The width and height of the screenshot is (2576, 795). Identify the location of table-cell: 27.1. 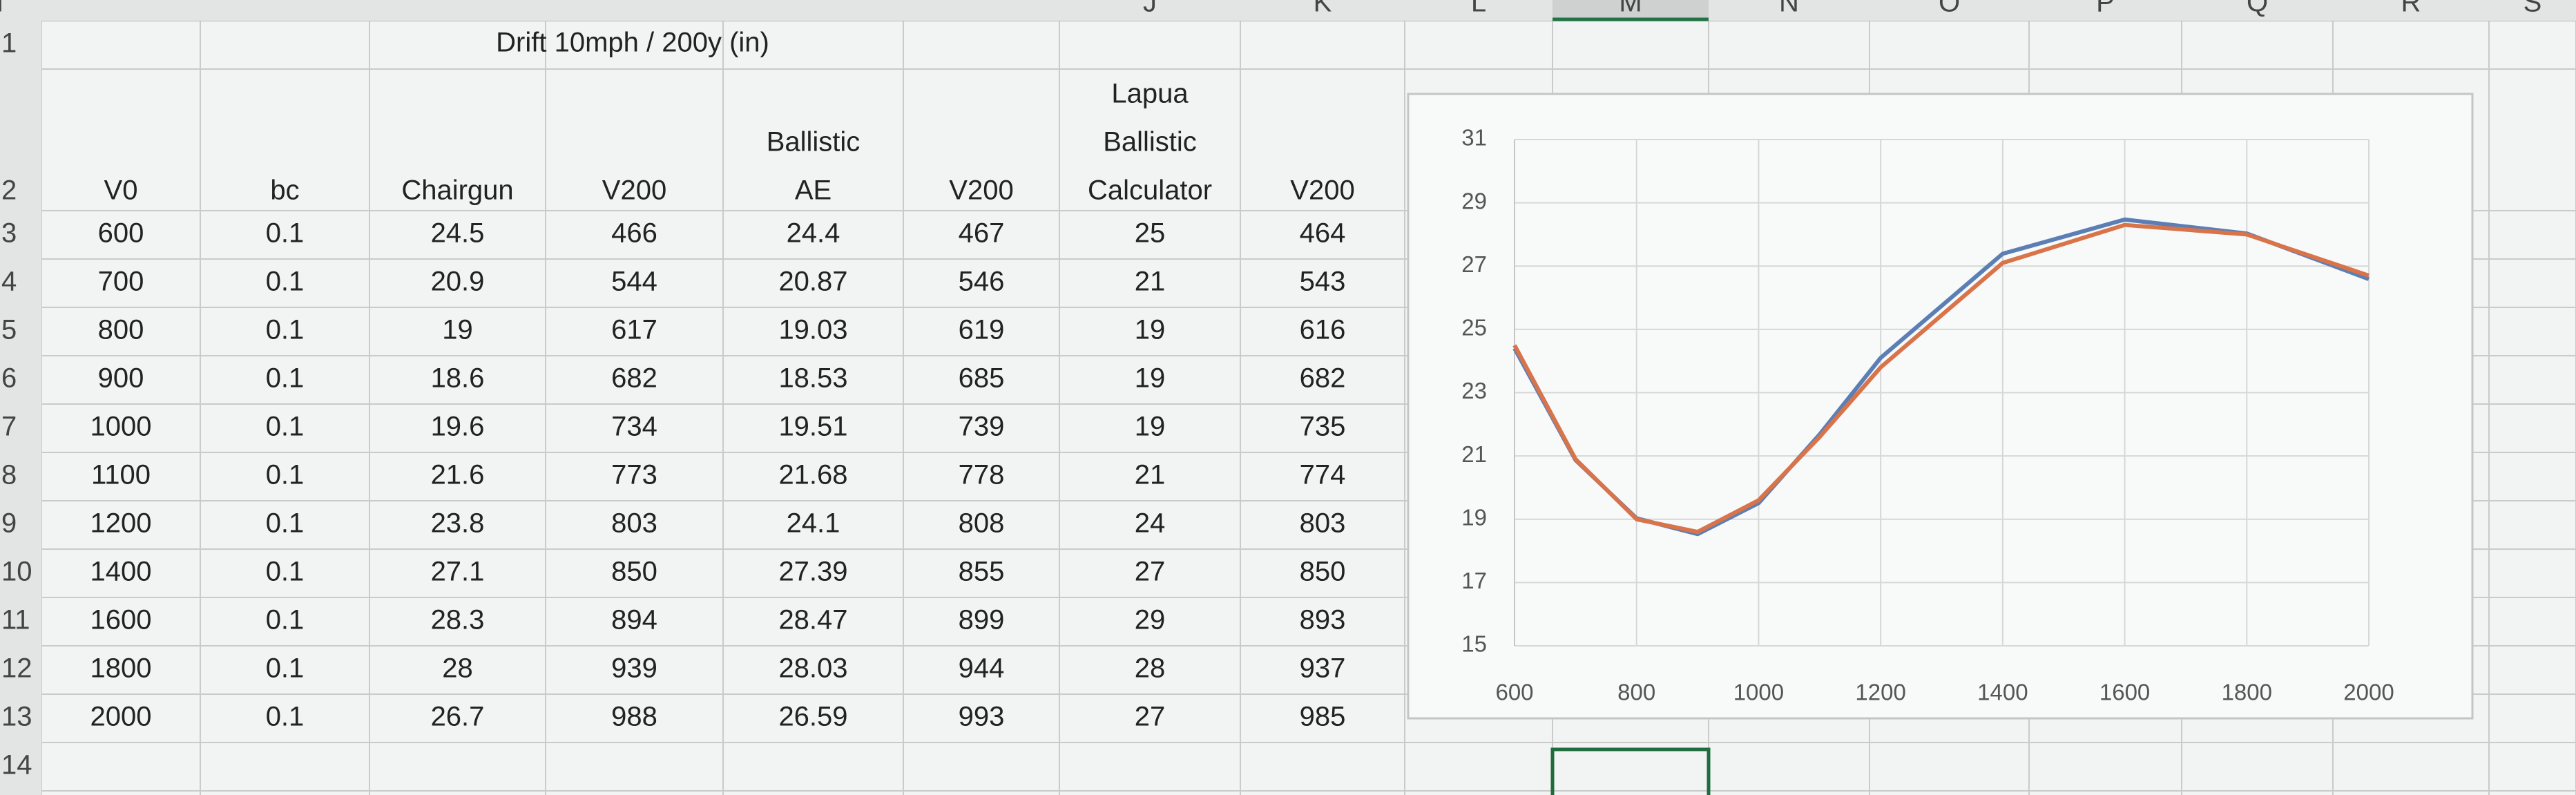
(458, 572).